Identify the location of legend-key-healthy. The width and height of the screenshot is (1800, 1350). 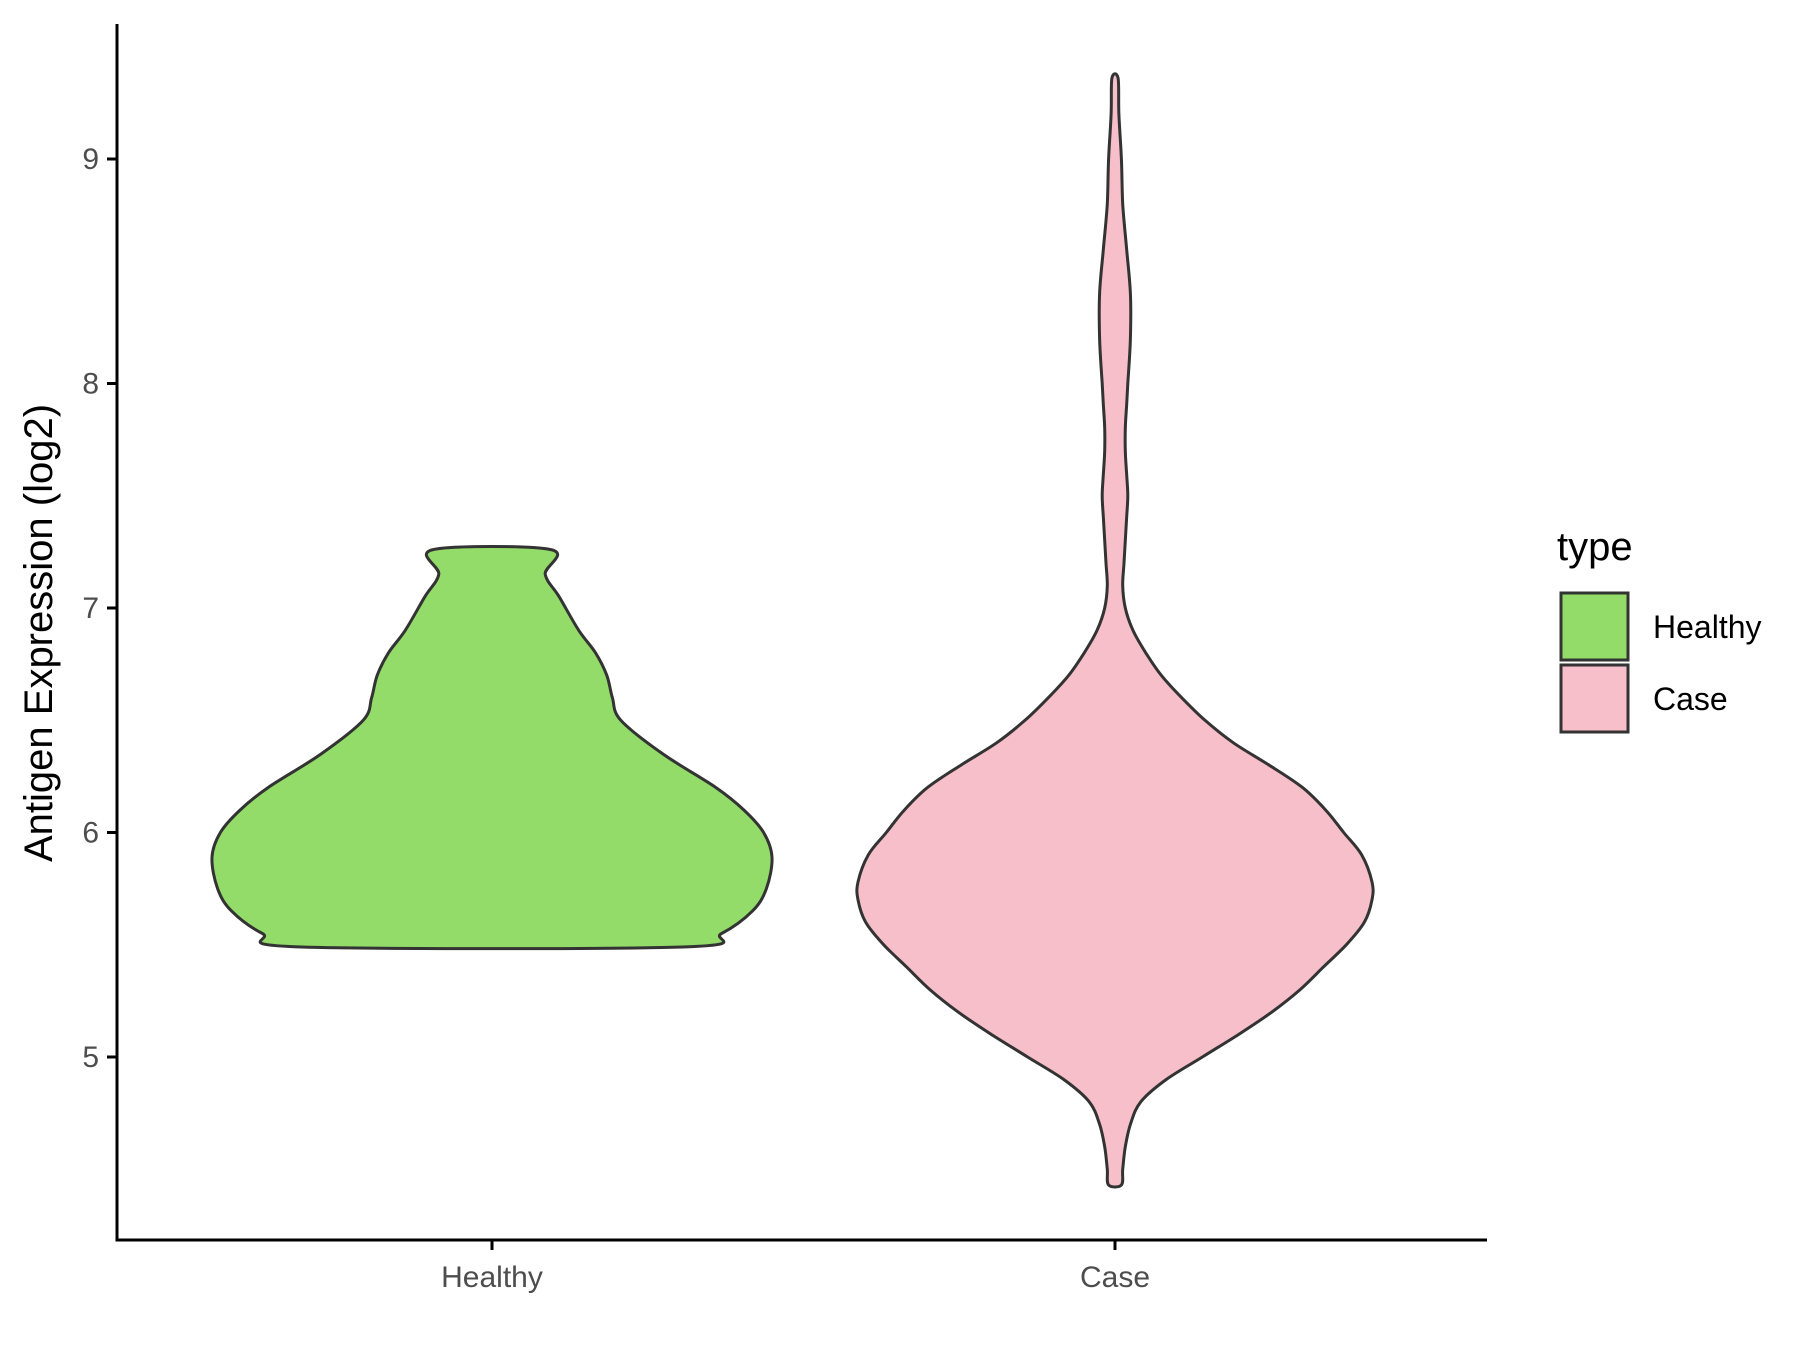
(1594, 626).